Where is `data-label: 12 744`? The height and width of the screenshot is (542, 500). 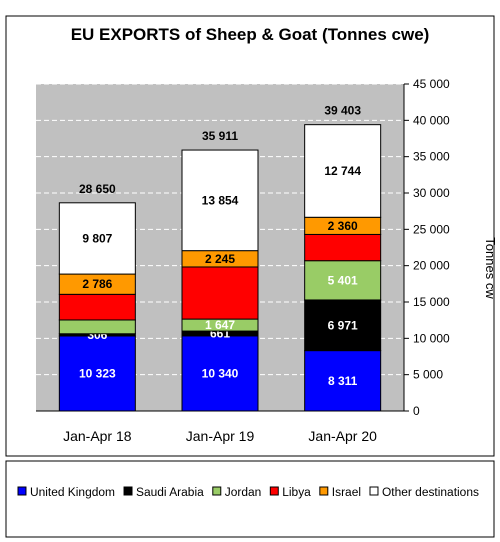
data-label: 12 744 is located at coordinates (342, 171).